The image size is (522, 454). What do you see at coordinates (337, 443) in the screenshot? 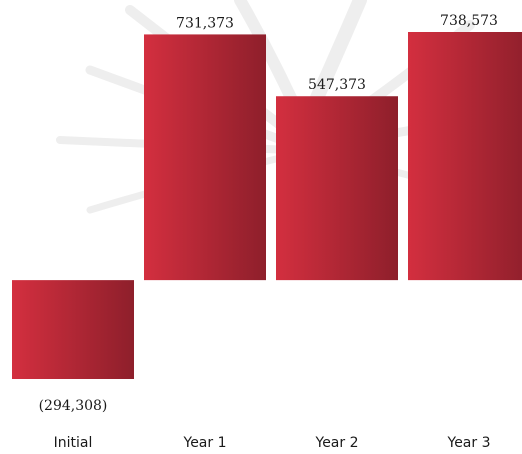
I see `category-label-year-2: Year 2` at bounding box center [337, 443].